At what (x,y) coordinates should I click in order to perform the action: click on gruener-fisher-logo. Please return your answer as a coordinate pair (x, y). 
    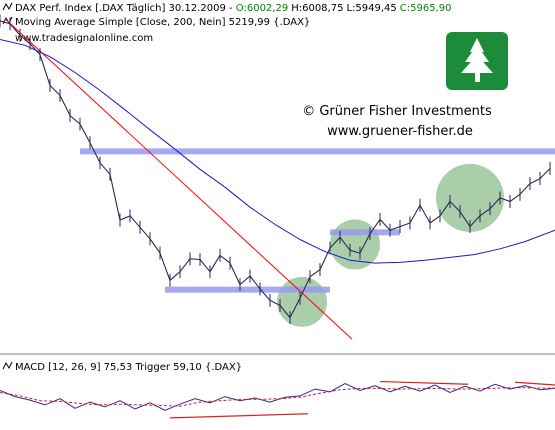
    Looking at the image, I should click on (477, 61).